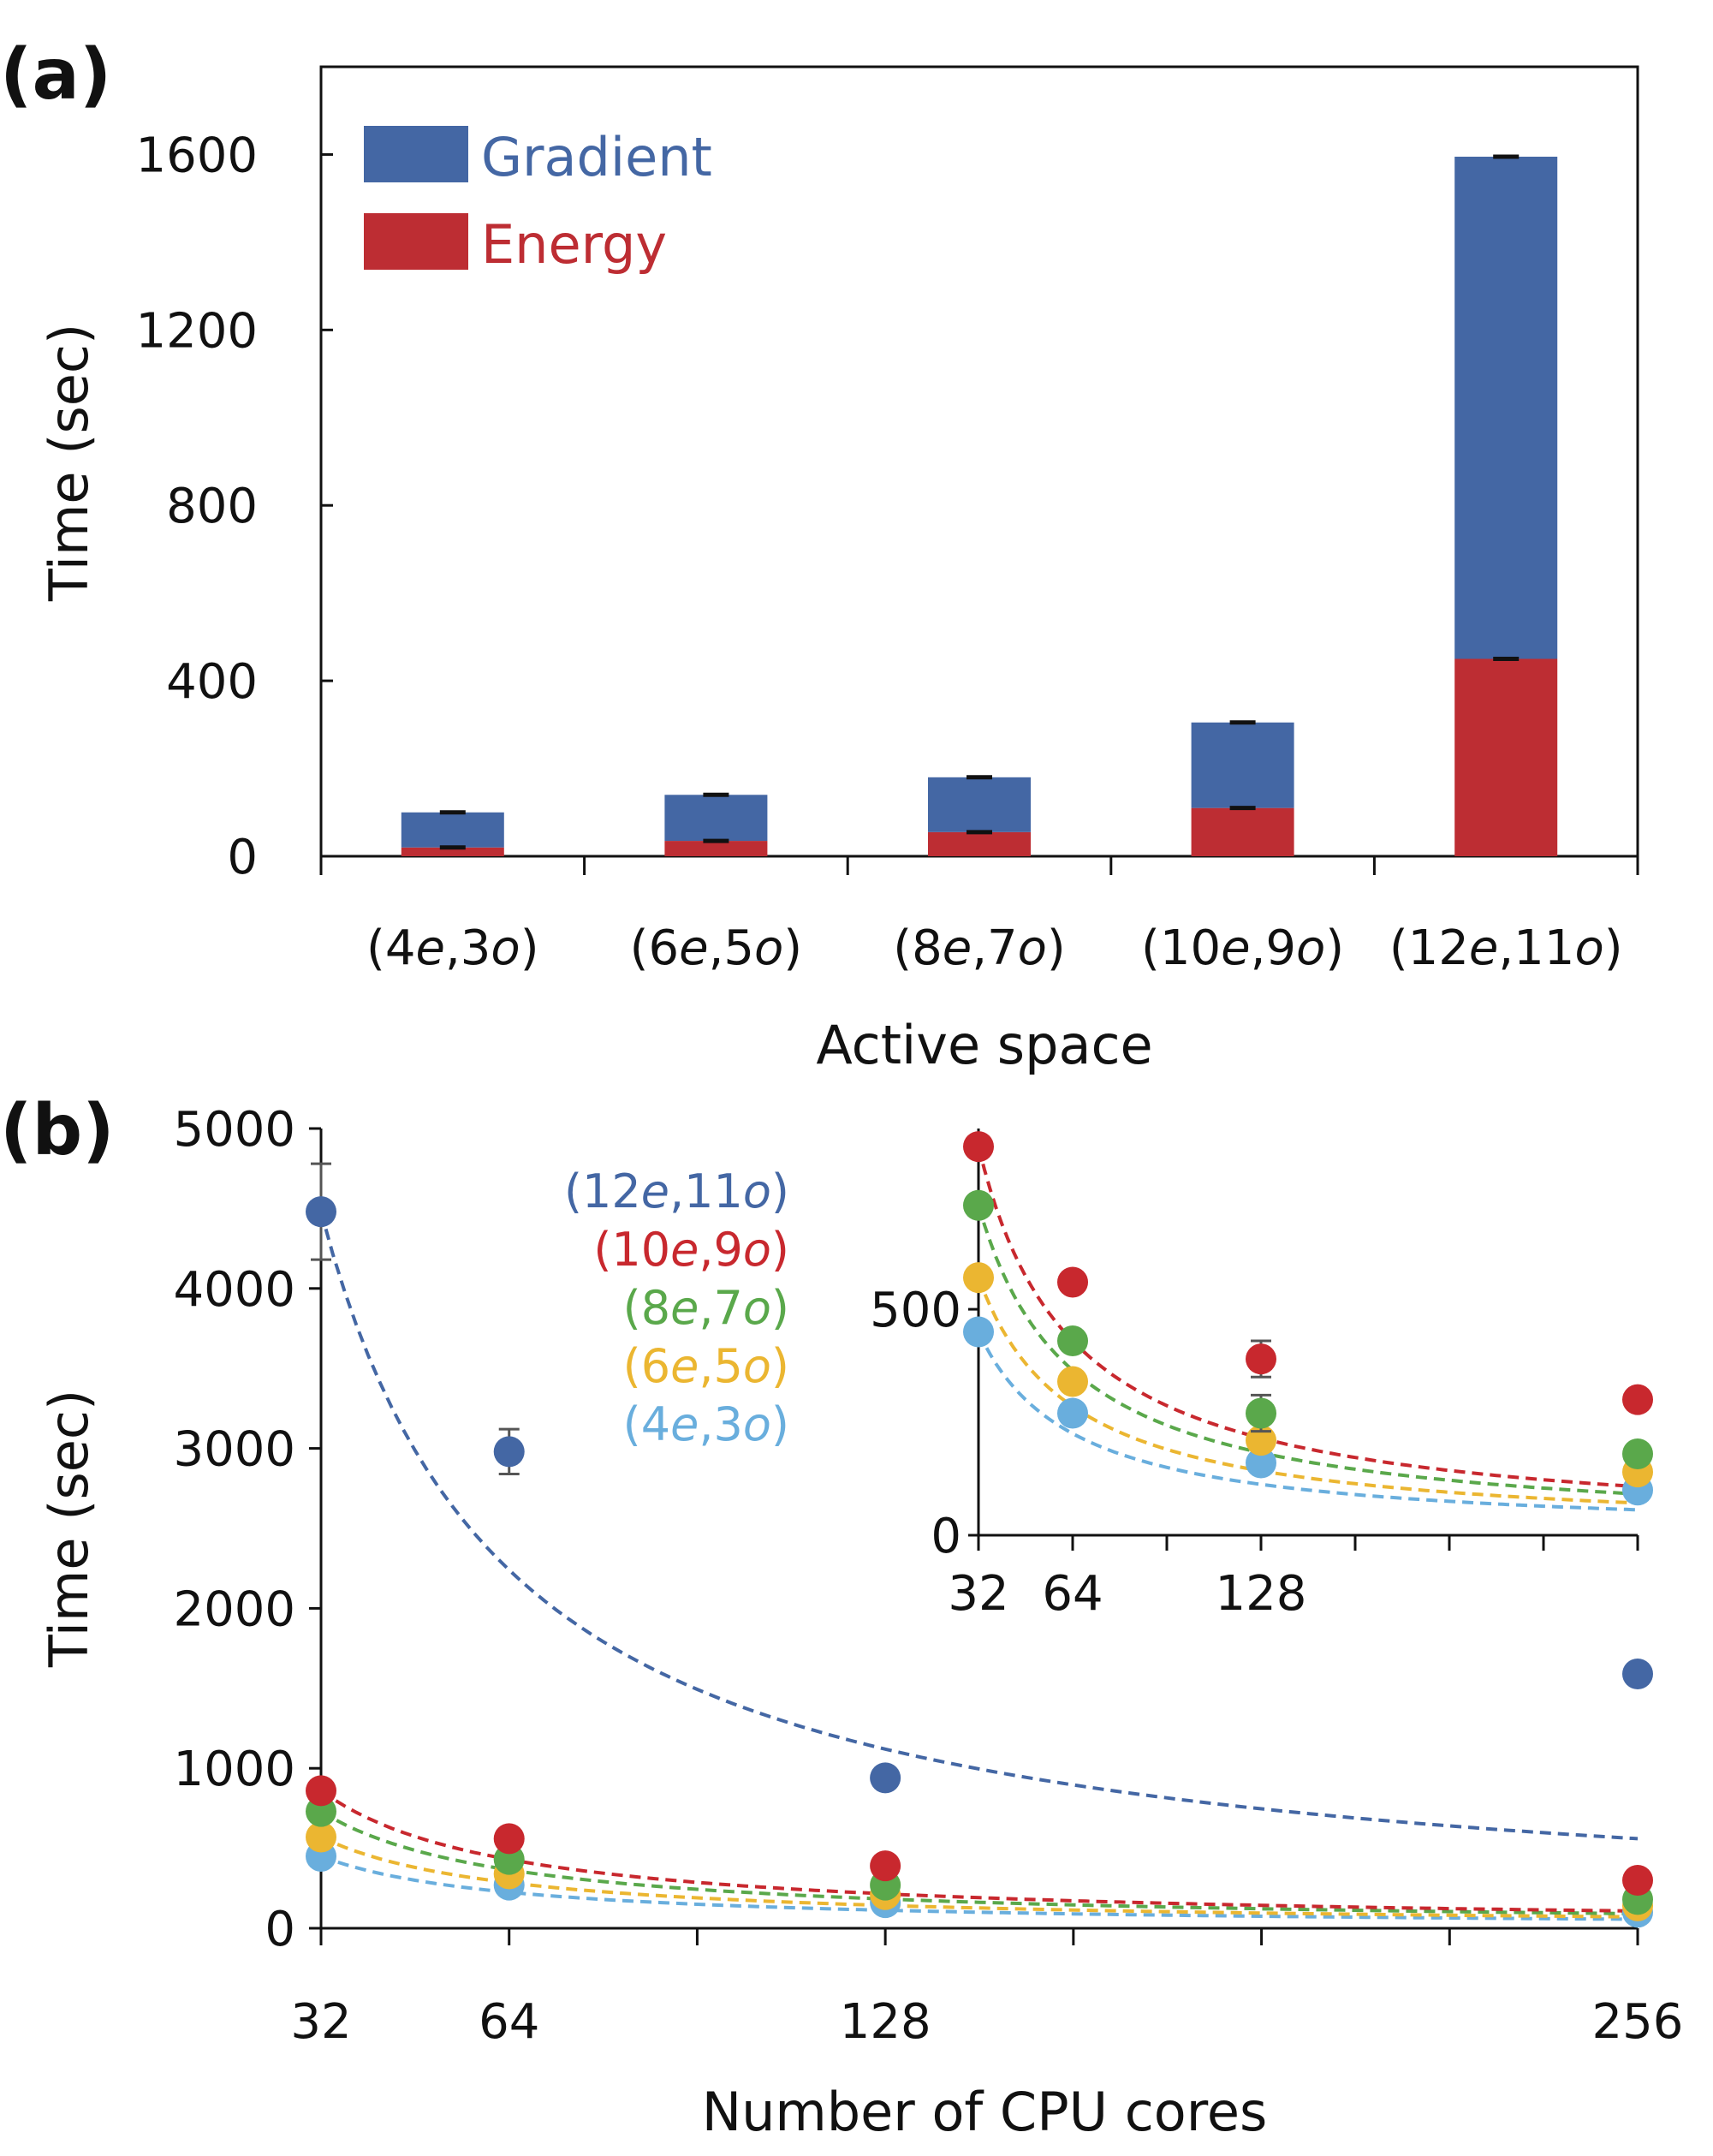  What do you see at coordinates (574, 245) in the screenshot?
I see `legend-label-energy: Energy` at bounding box center [574, 245].